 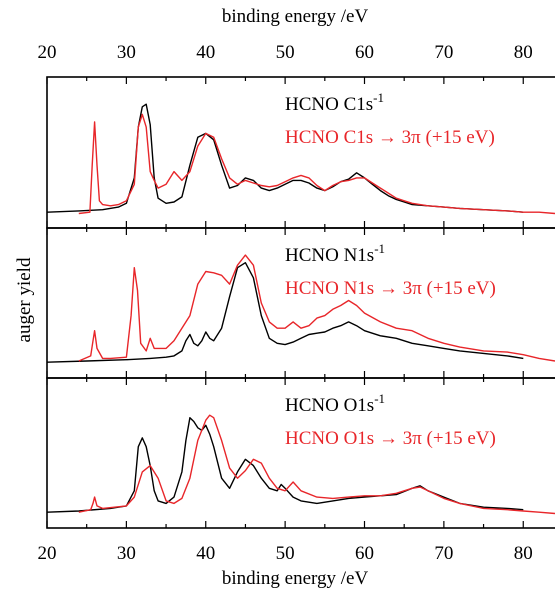 What do you see at coordinates (443, 553) in the screenshot?
I see `bottom-x-tick-label: 70` at bounding box center [443, 553].